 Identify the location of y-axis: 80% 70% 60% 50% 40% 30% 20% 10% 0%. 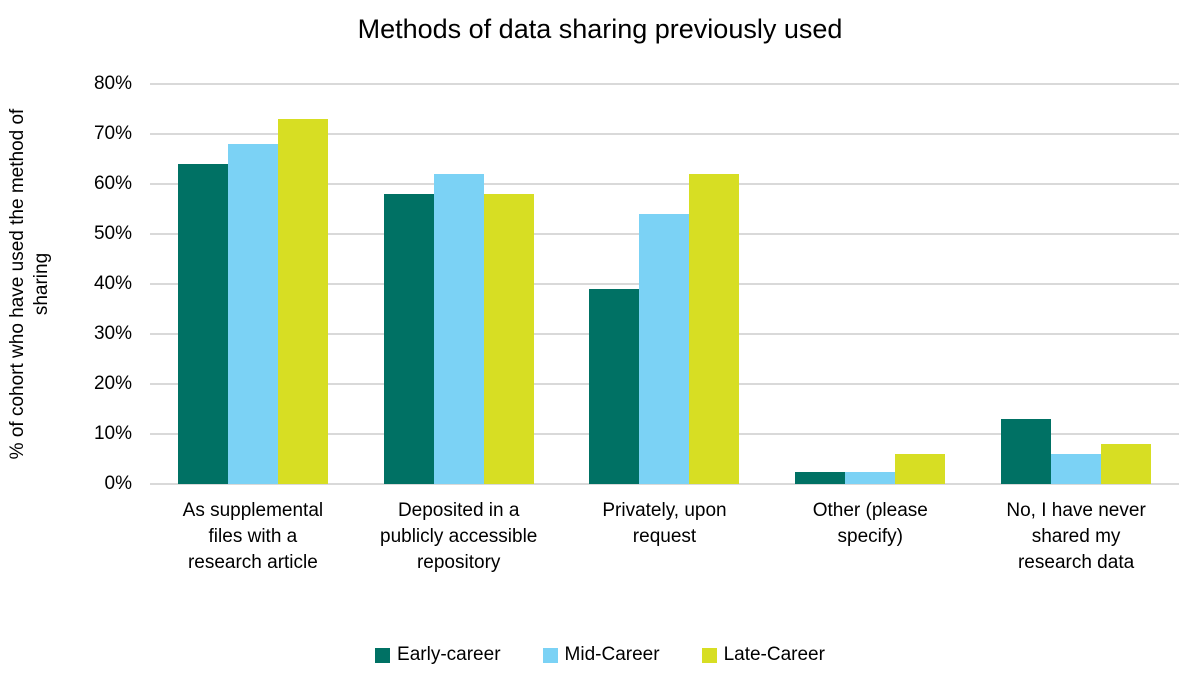
(70, 283).